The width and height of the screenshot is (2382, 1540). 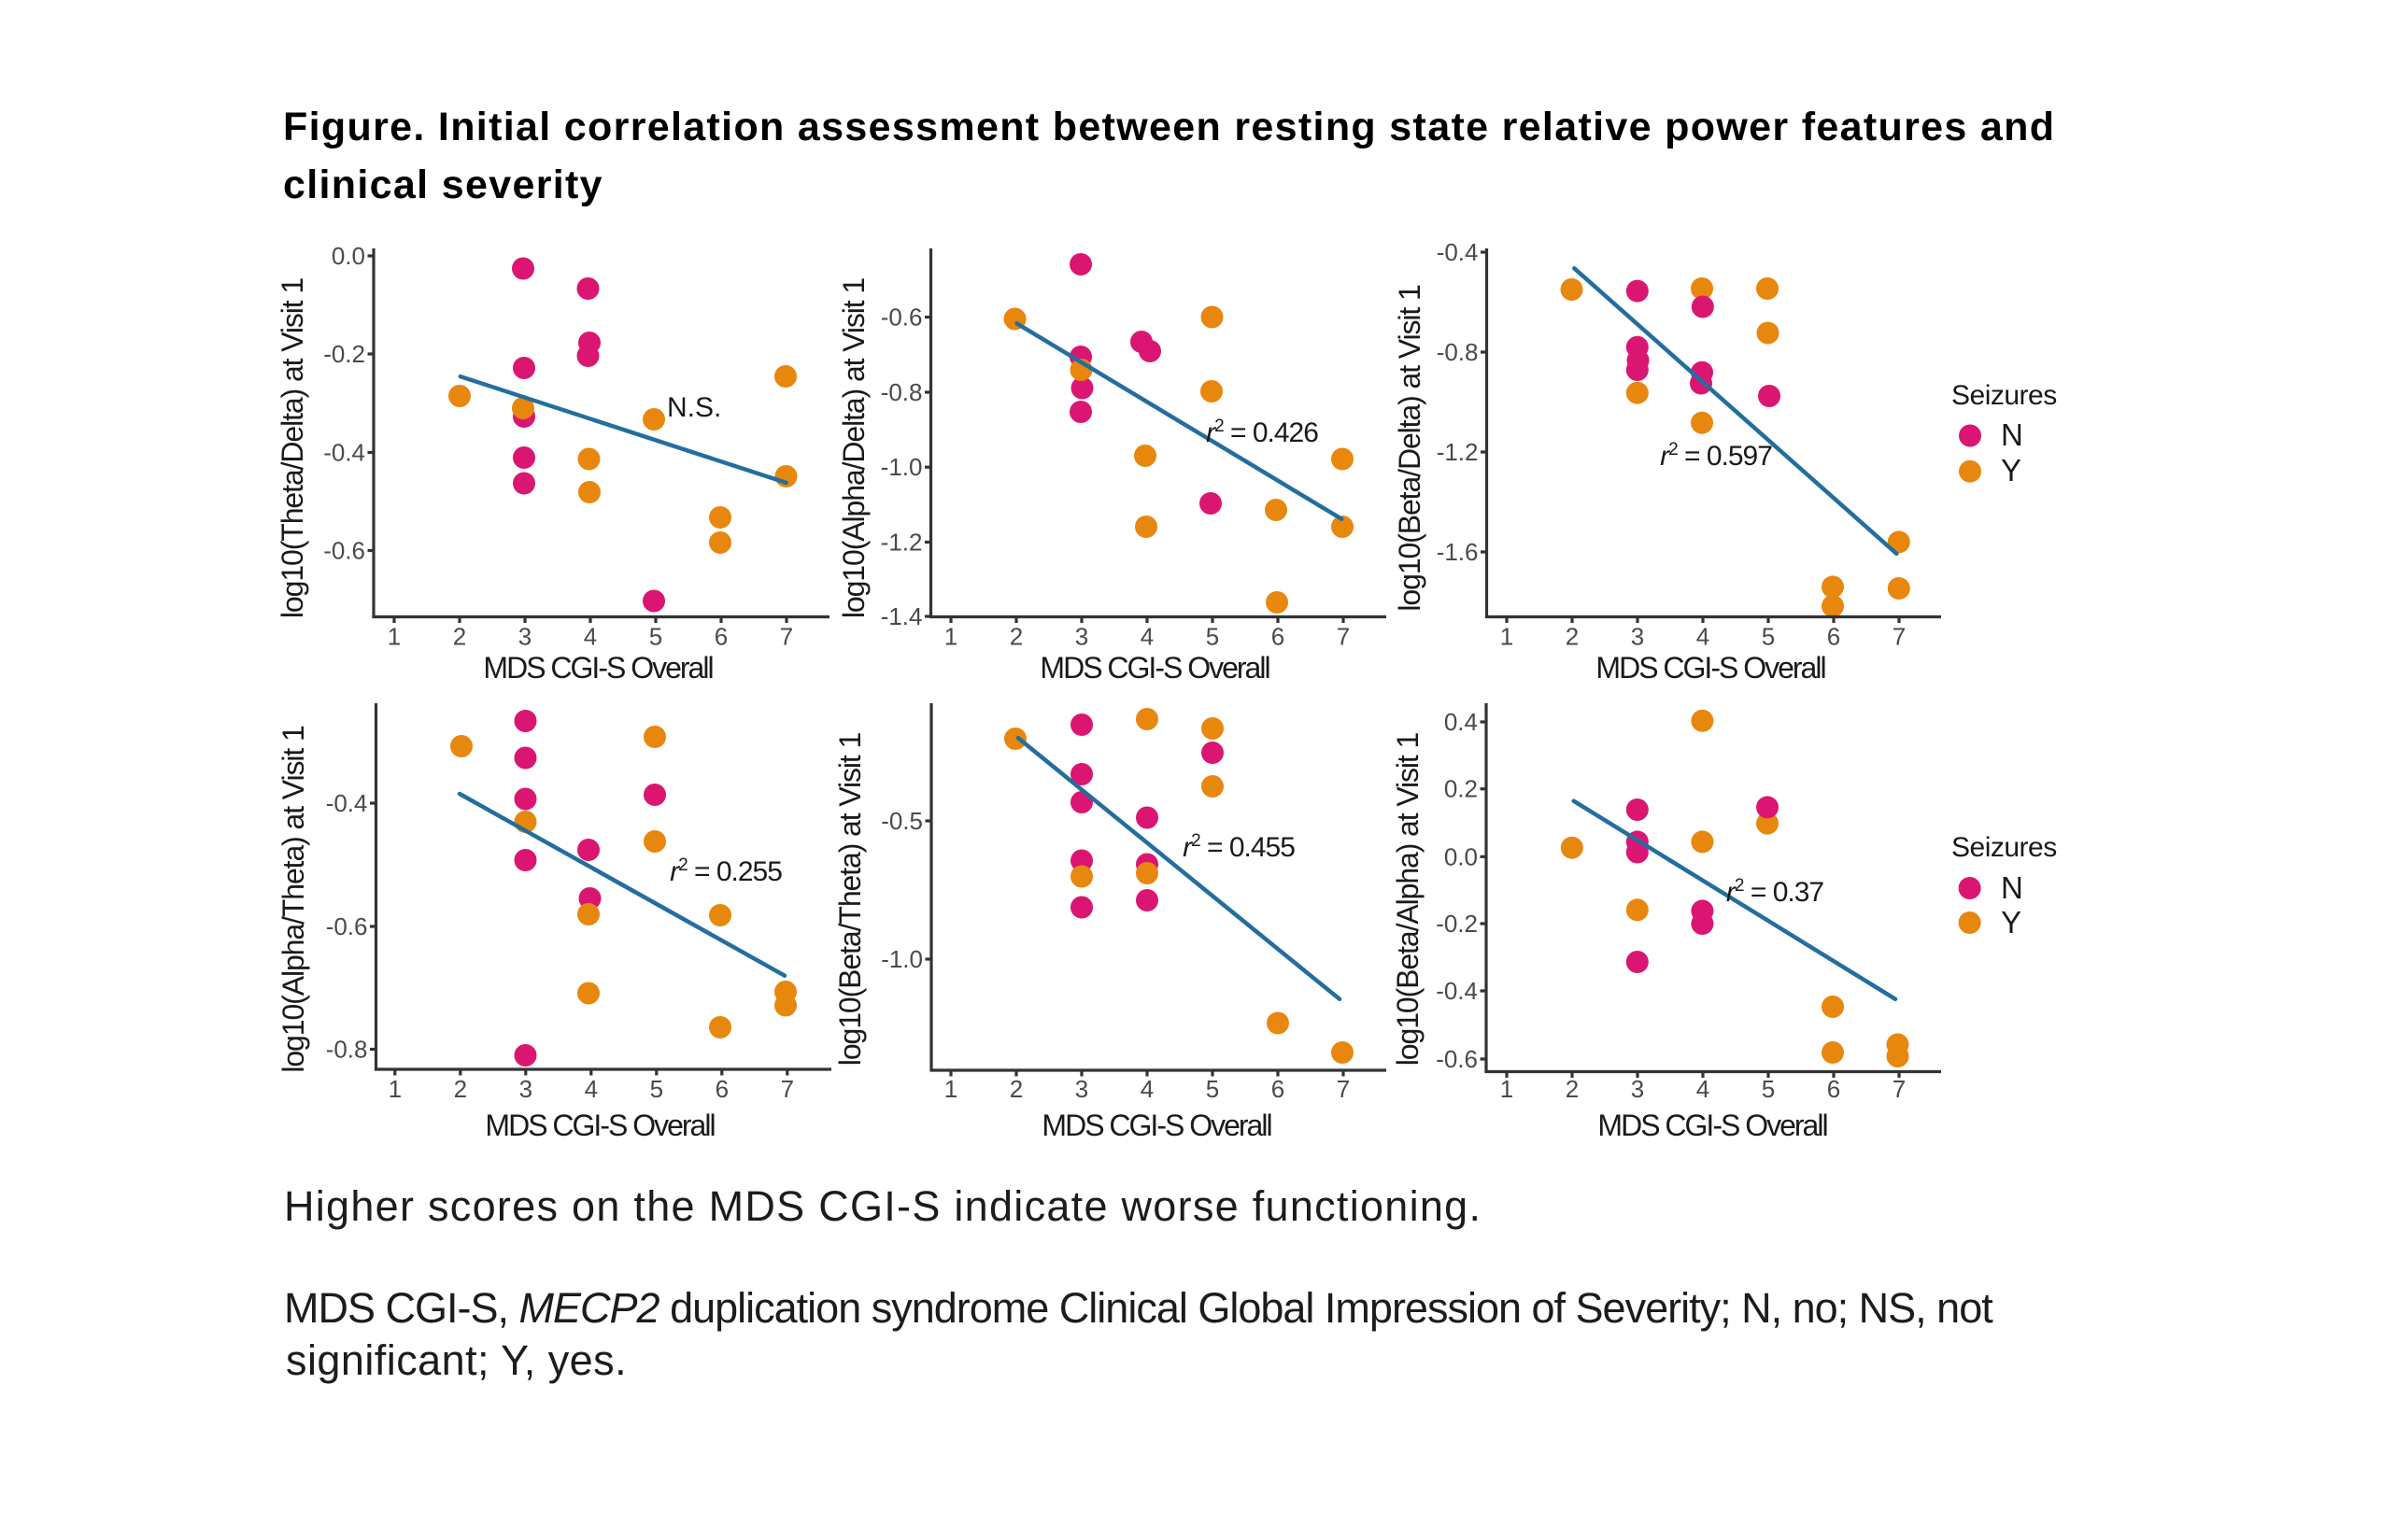 I want to click on svg-text: r2 = 0.455, so click(x=1239, y=847).